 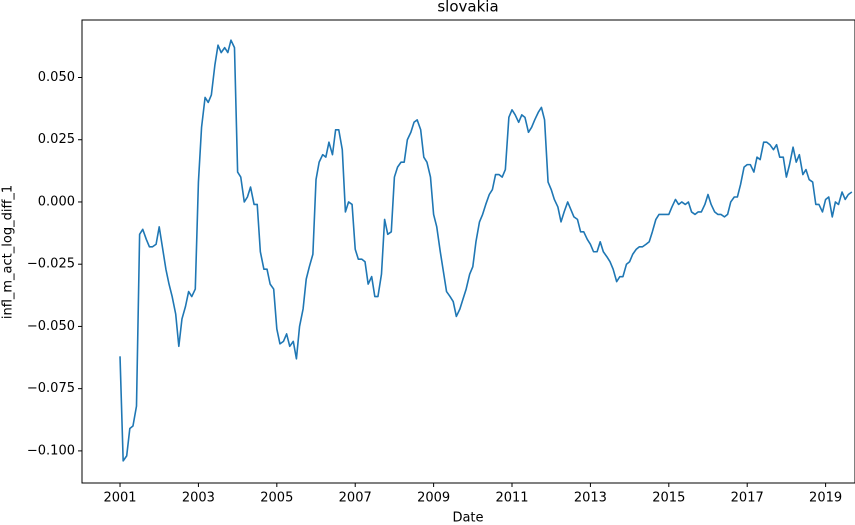 What do you see at coordinates (668, 498) in the screenshot?
I see `x-tick-label: 2015` at bounding box center [668, 498].